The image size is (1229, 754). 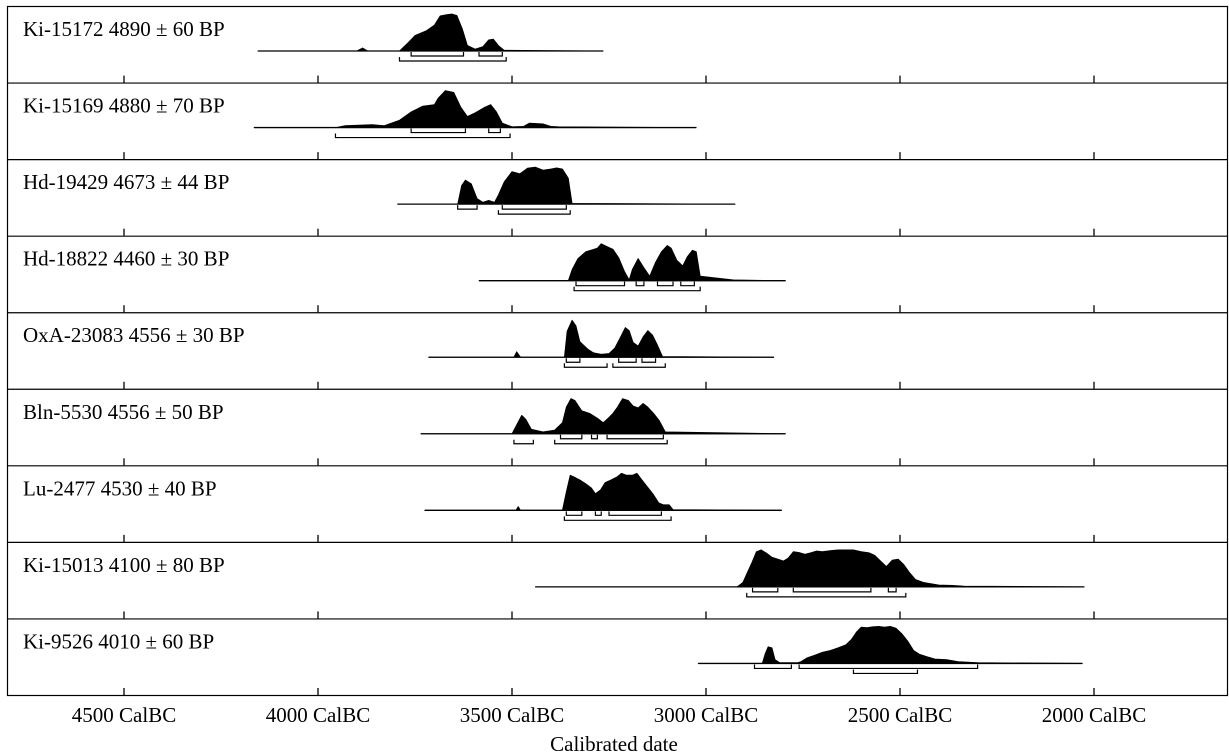 I want to click on x-tick-label: 2500 CalBC, so click(x=900, y=715).